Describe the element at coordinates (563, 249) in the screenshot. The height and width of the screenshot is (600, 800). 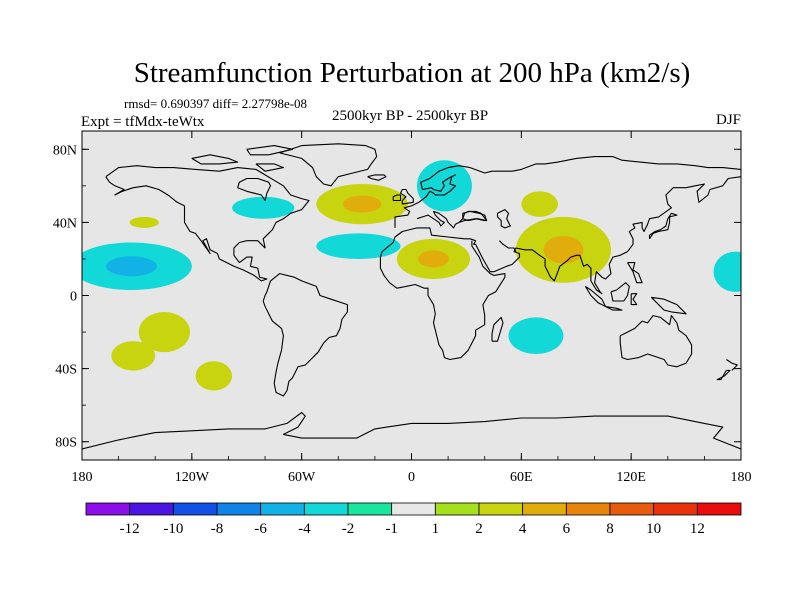
I see `anomaly-core-south-asia` at that location.